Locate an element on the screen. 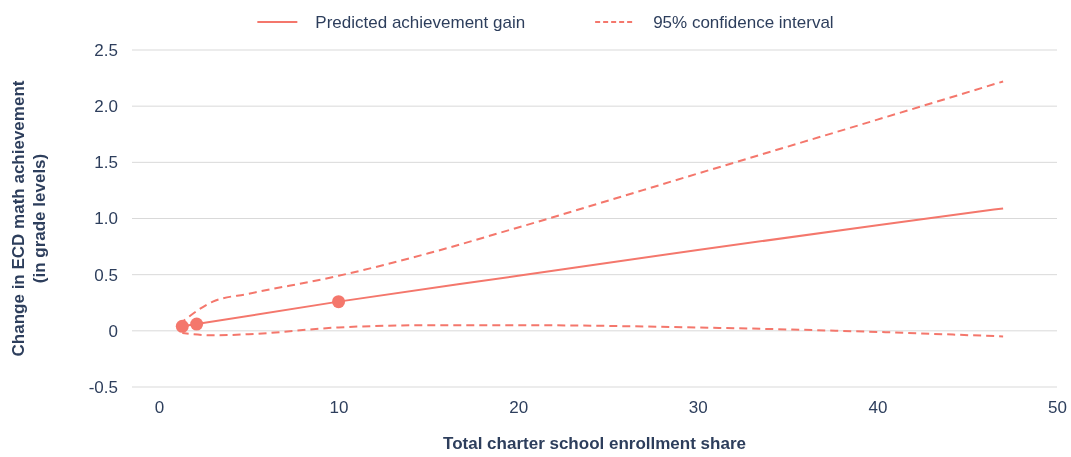 The image size is (1071, 457). x-tick-label: 40 is located at coordinates (878, 408).